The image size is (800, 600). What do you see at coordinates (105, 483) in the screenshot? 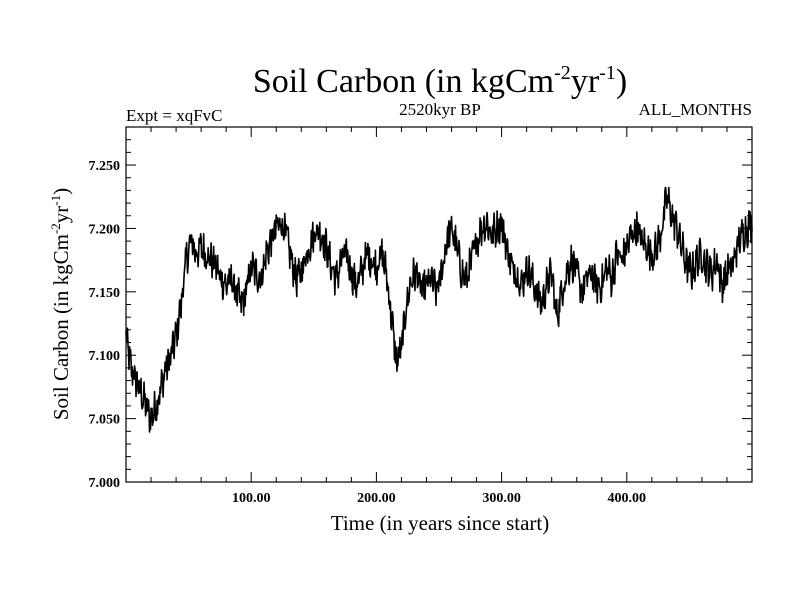
I see `y-tick-label-0: 7.000` at bounding box center [105, 483].